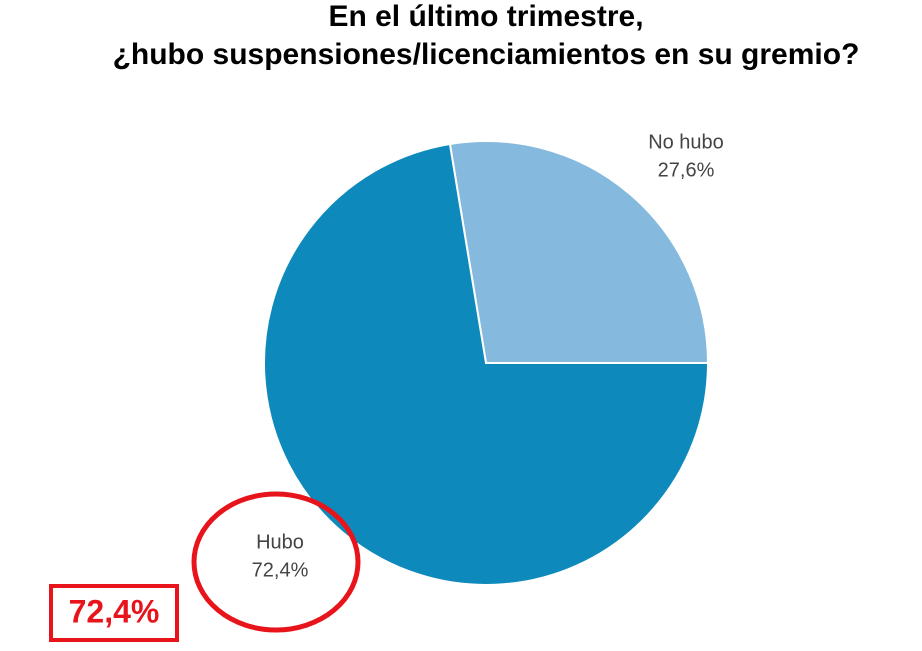  What do you see at coordinates (686, 142) in the screenshot?
I see `slice-label: No hubo` at bounding box center [686, 142].